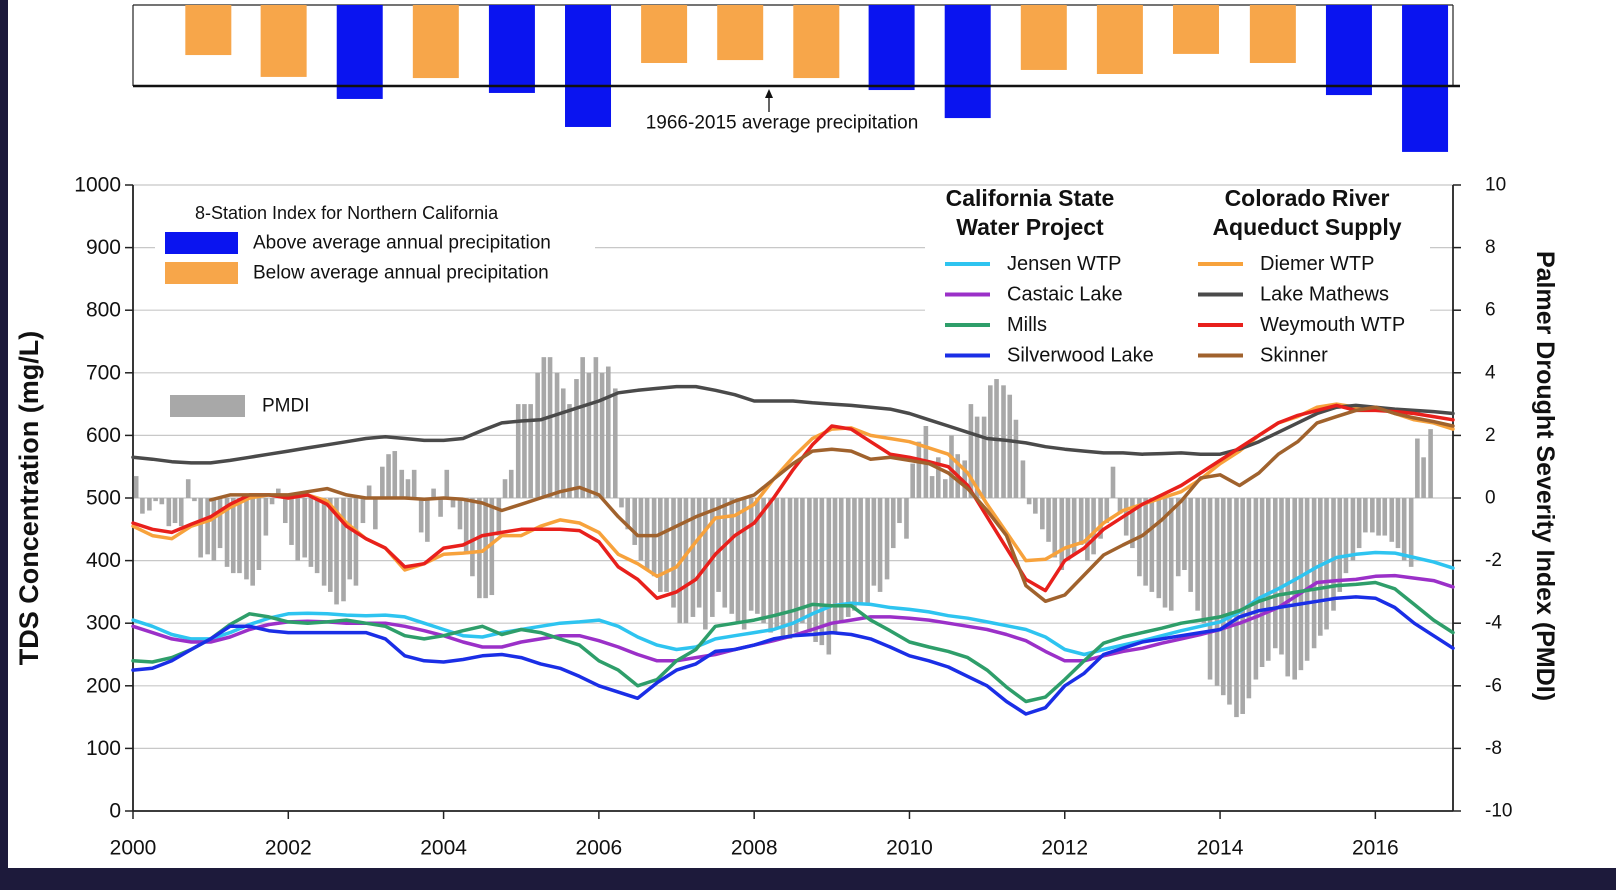 This screenshot has height=890, width=1616. Describe the element at coordinates (1317, 264) in the screenshot. I see `legend-label: Diemer WTP` at that location.